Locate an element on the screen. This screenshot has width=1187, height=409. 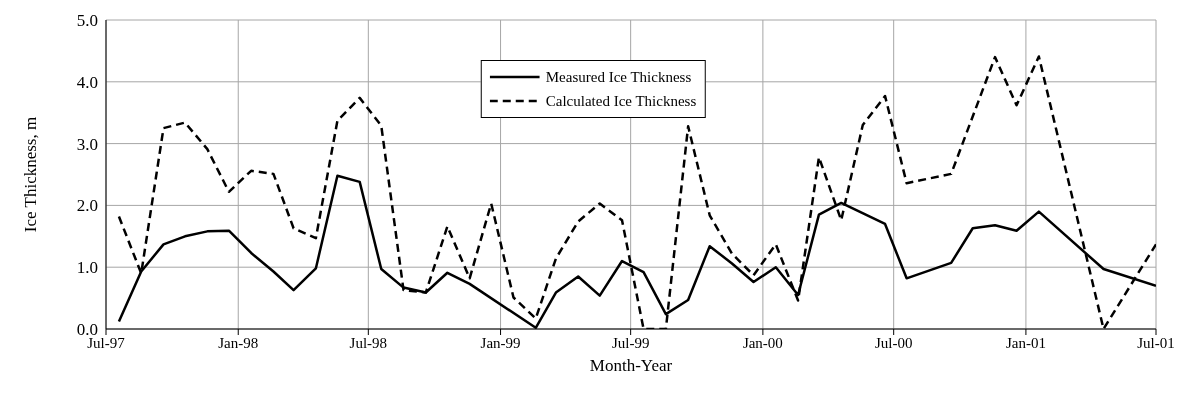
x-tick-label: Jul-97 is located at coordinates (106, 342).